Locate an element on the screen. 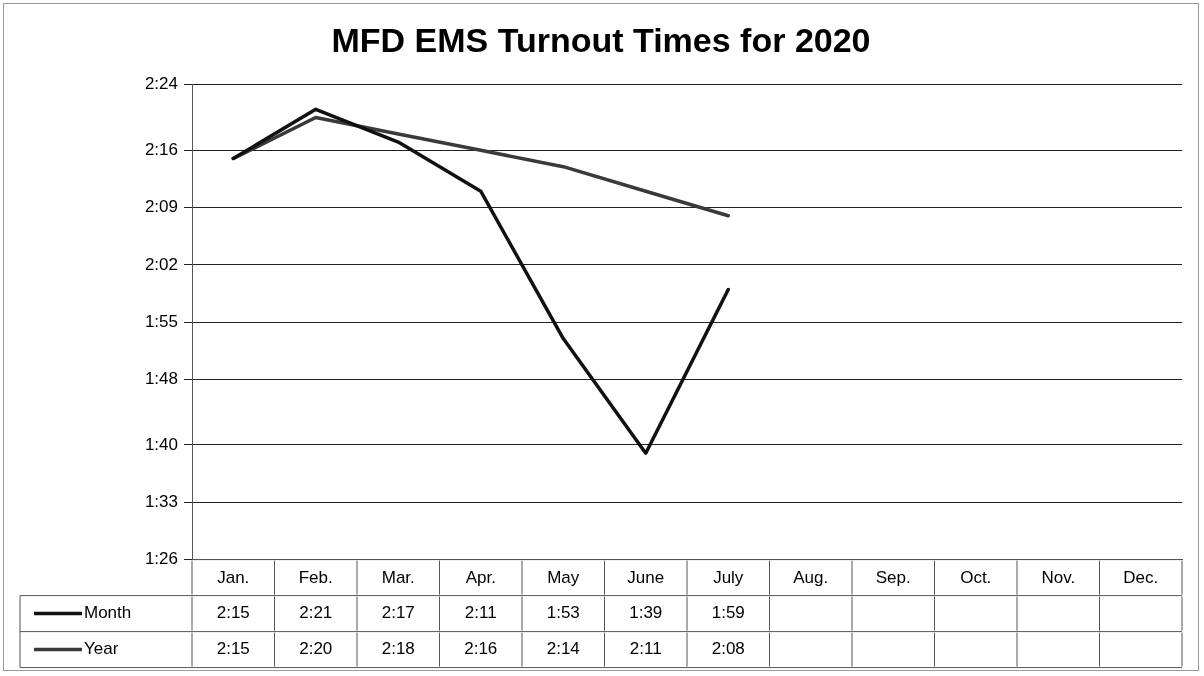  data-label: 2:16 is located at coordinates (481, 649).